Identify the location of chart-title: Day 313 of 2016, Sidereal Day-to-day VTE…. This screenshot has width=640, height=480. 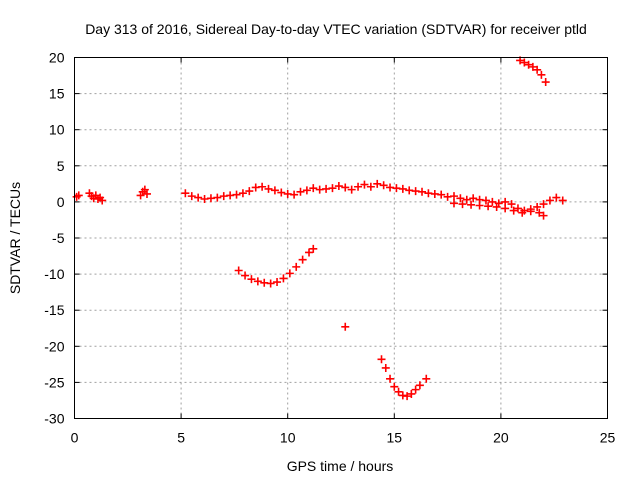
(336, 29).